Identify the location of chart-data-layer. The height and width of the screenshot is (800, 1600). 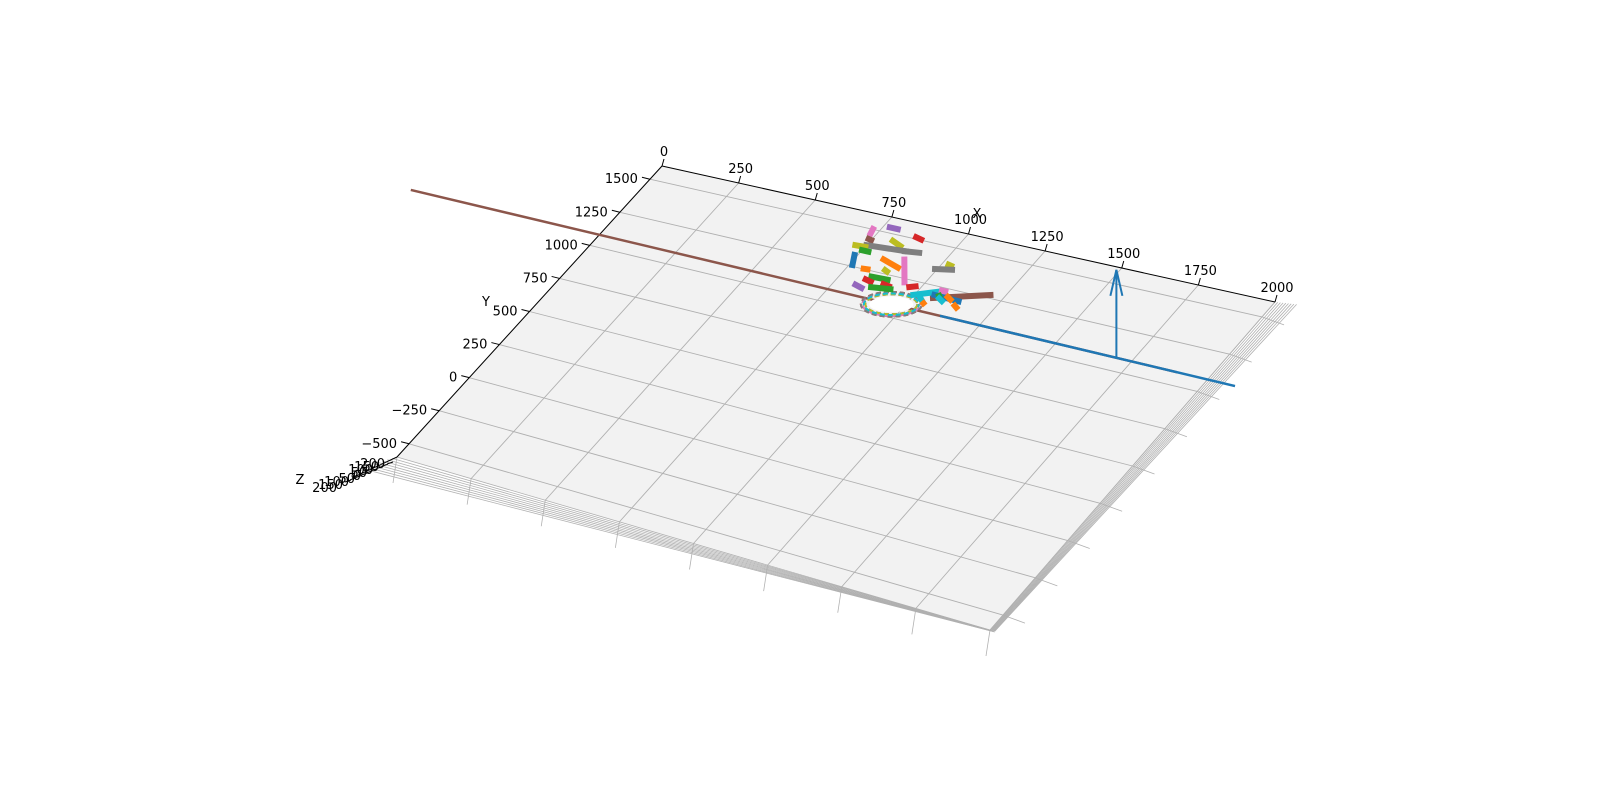
(823, 288).